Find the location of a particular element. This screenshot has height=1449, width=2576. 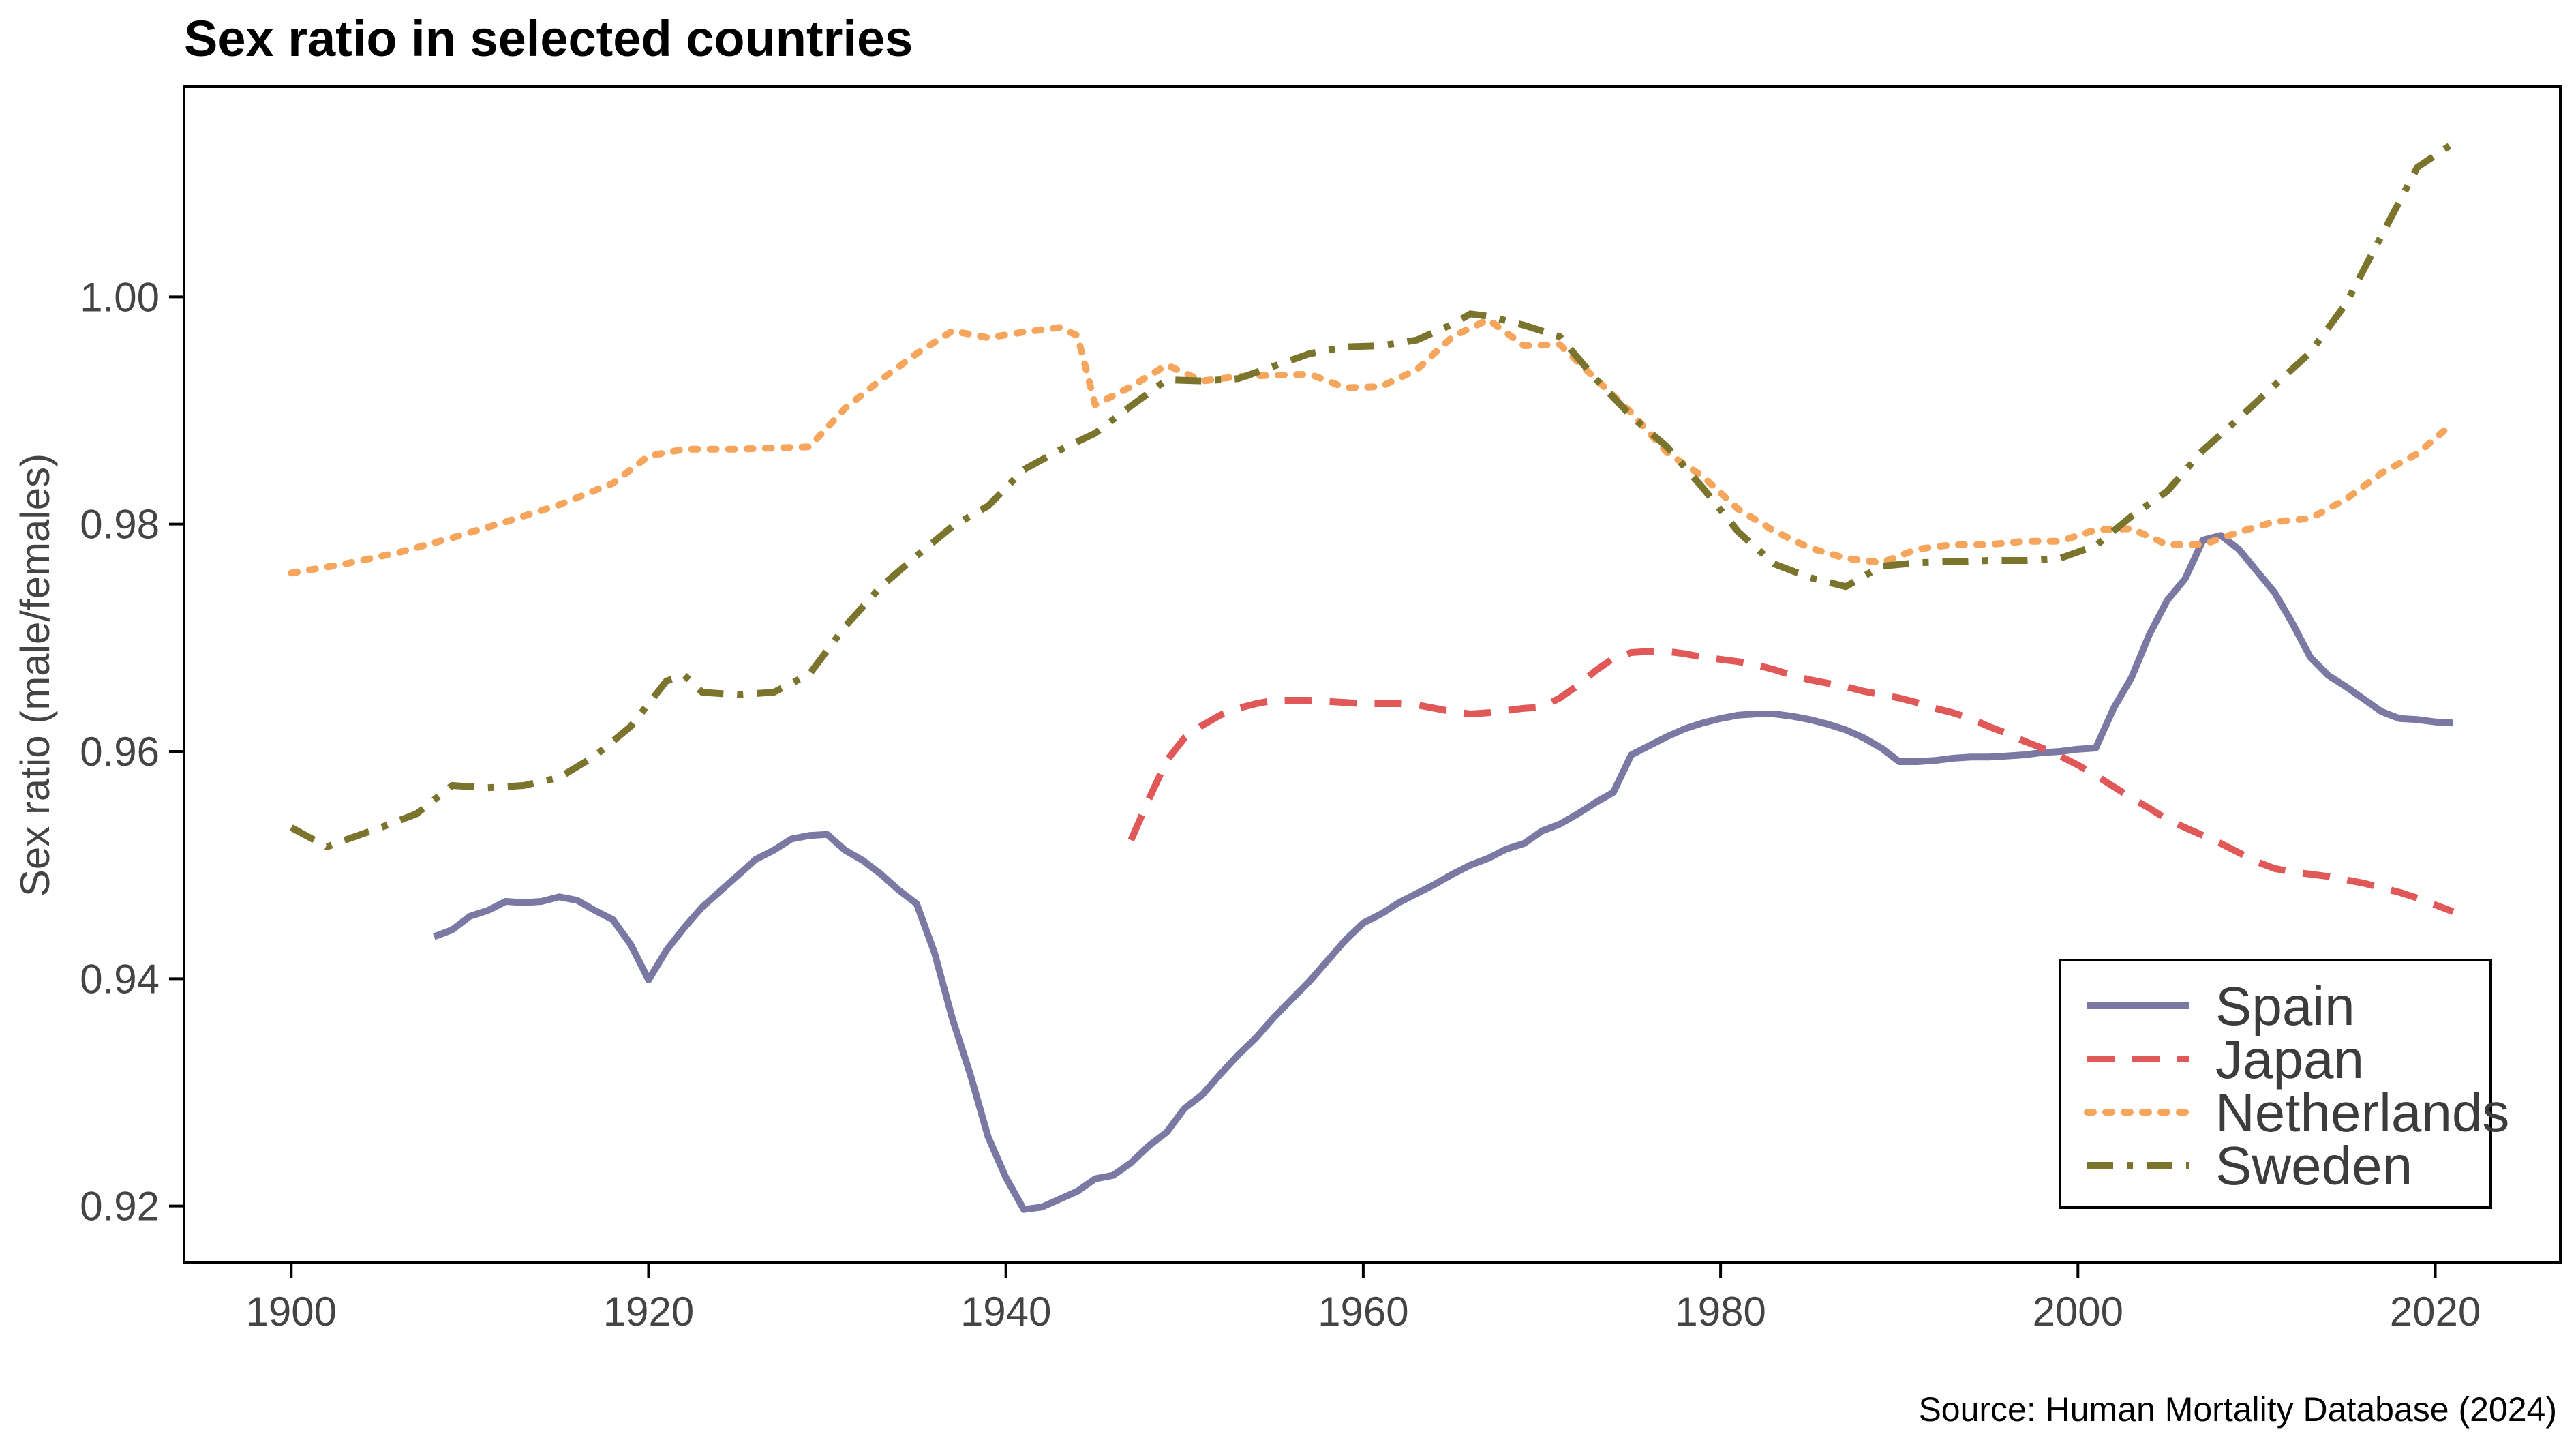

x-tick-label: 2000 is located at coordinates (2078, 1311).